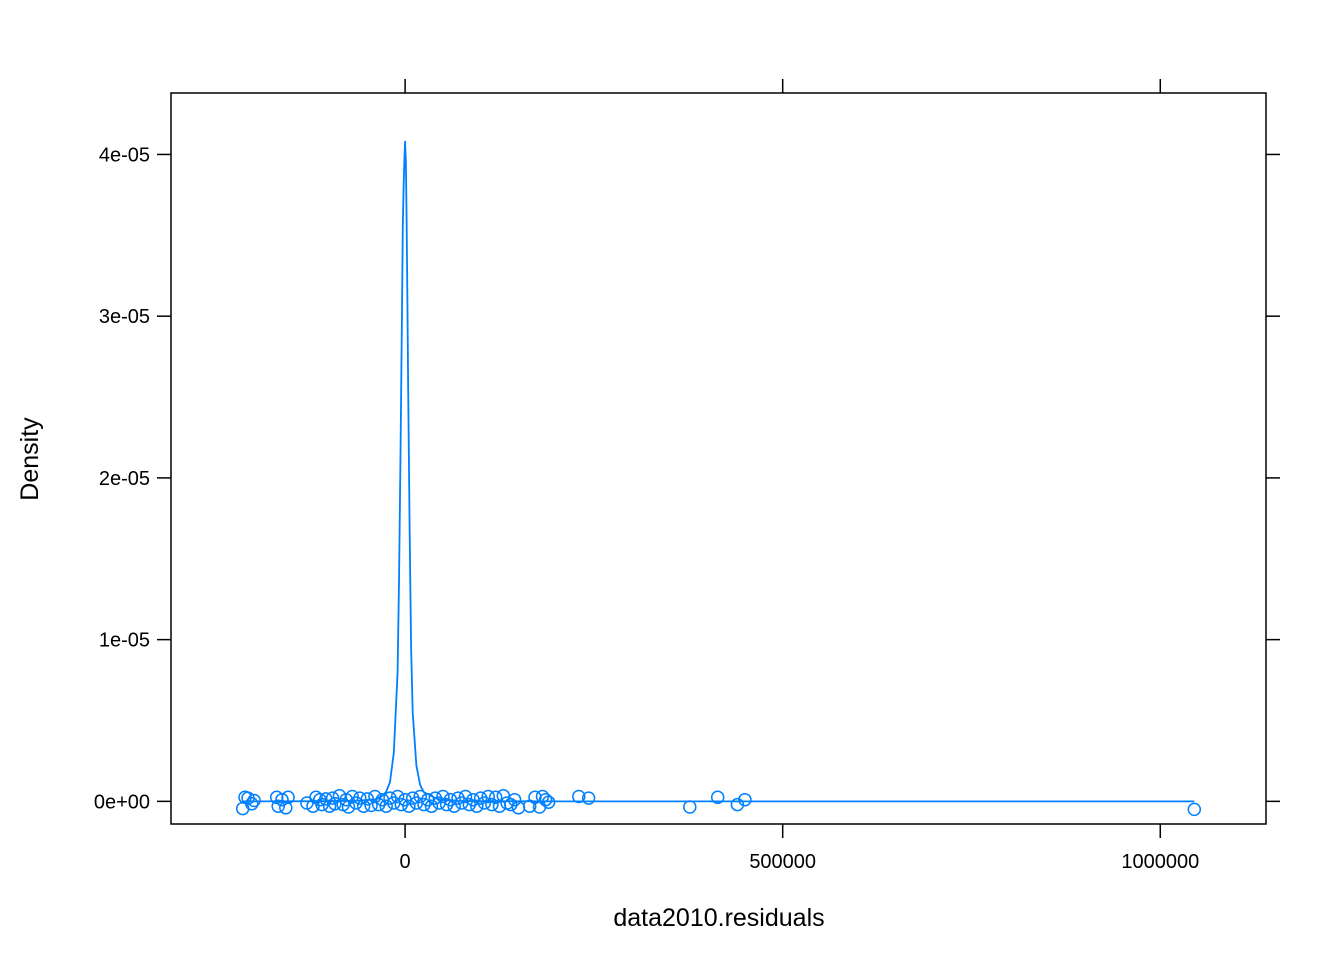  Describe the element at coordinates (405, 862) in the screenshot. I see `x-tick-label-0: 0` at that location.